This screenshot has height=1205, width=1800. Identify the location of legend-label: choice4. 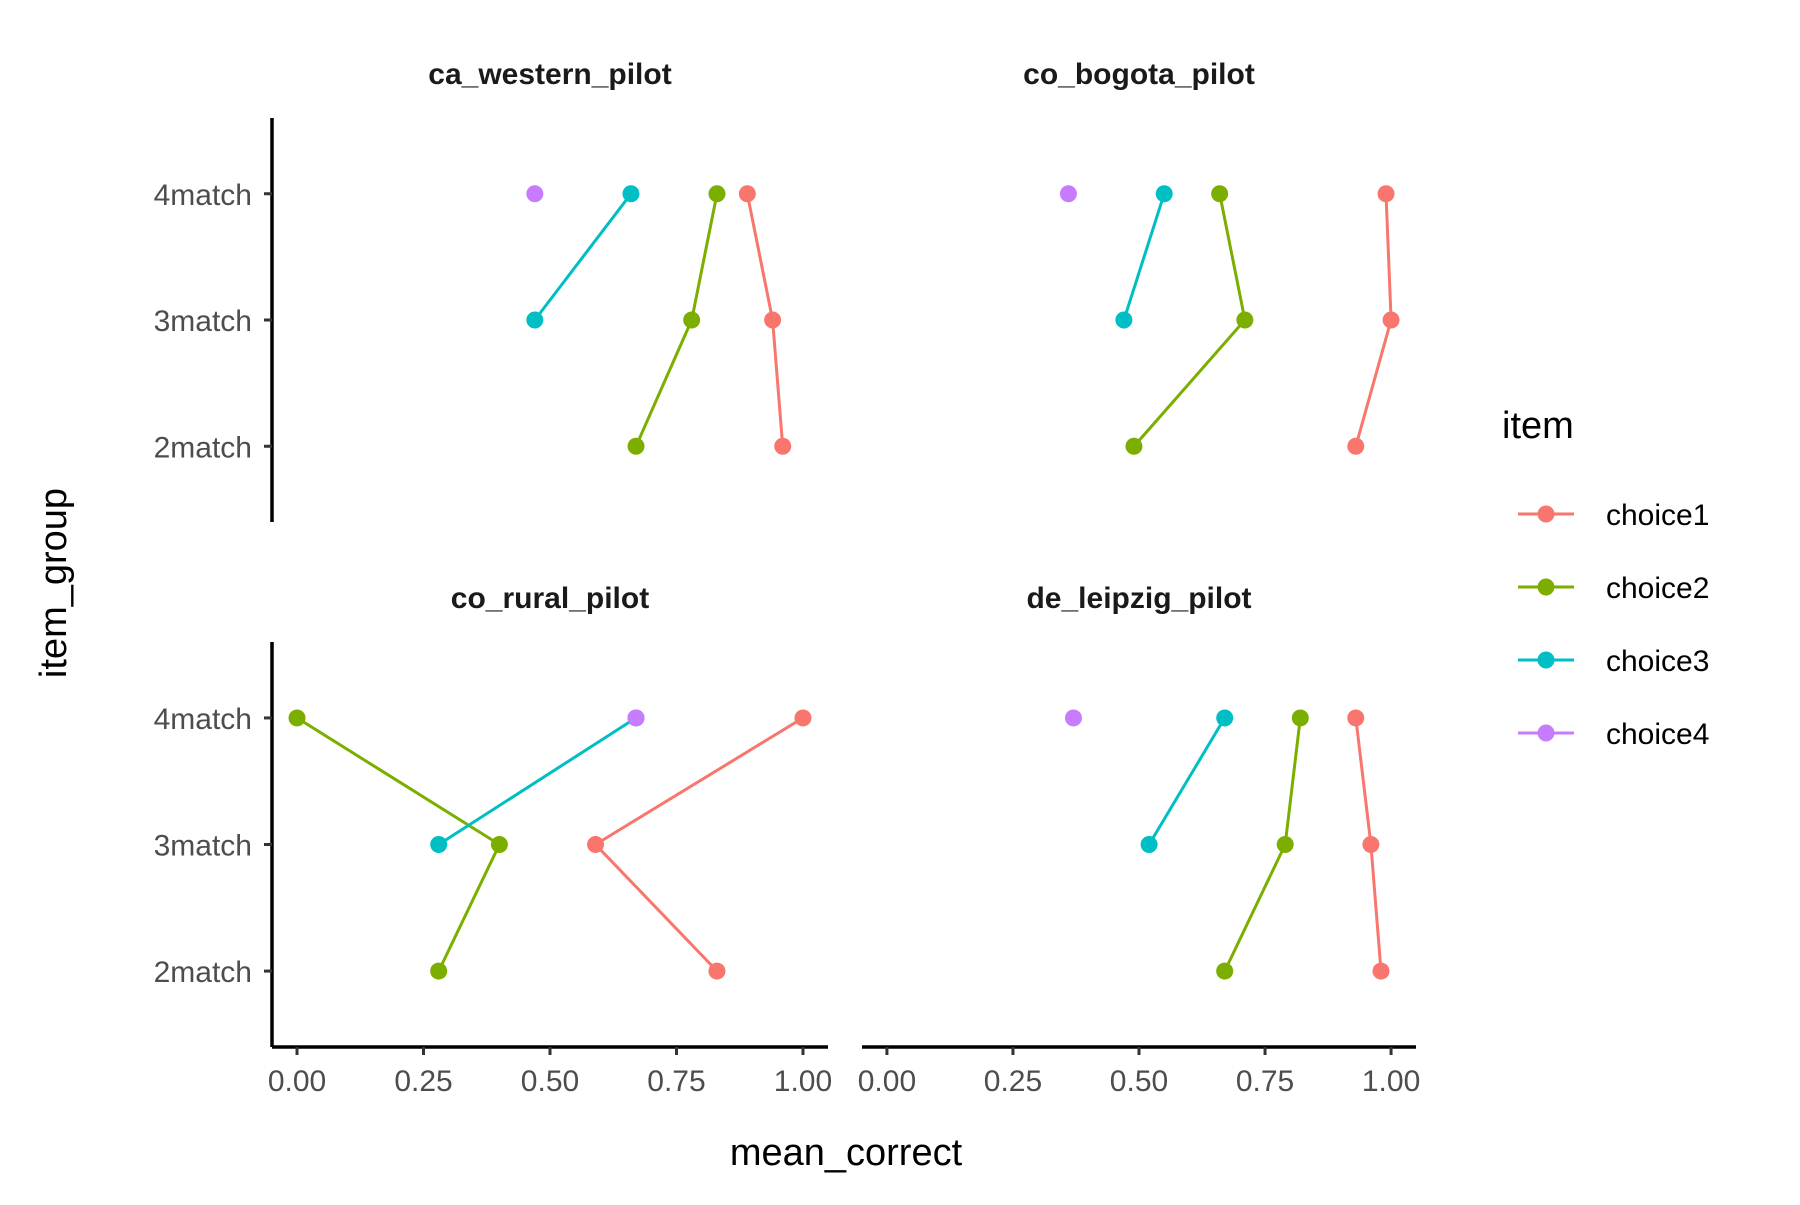
(1657, 734).